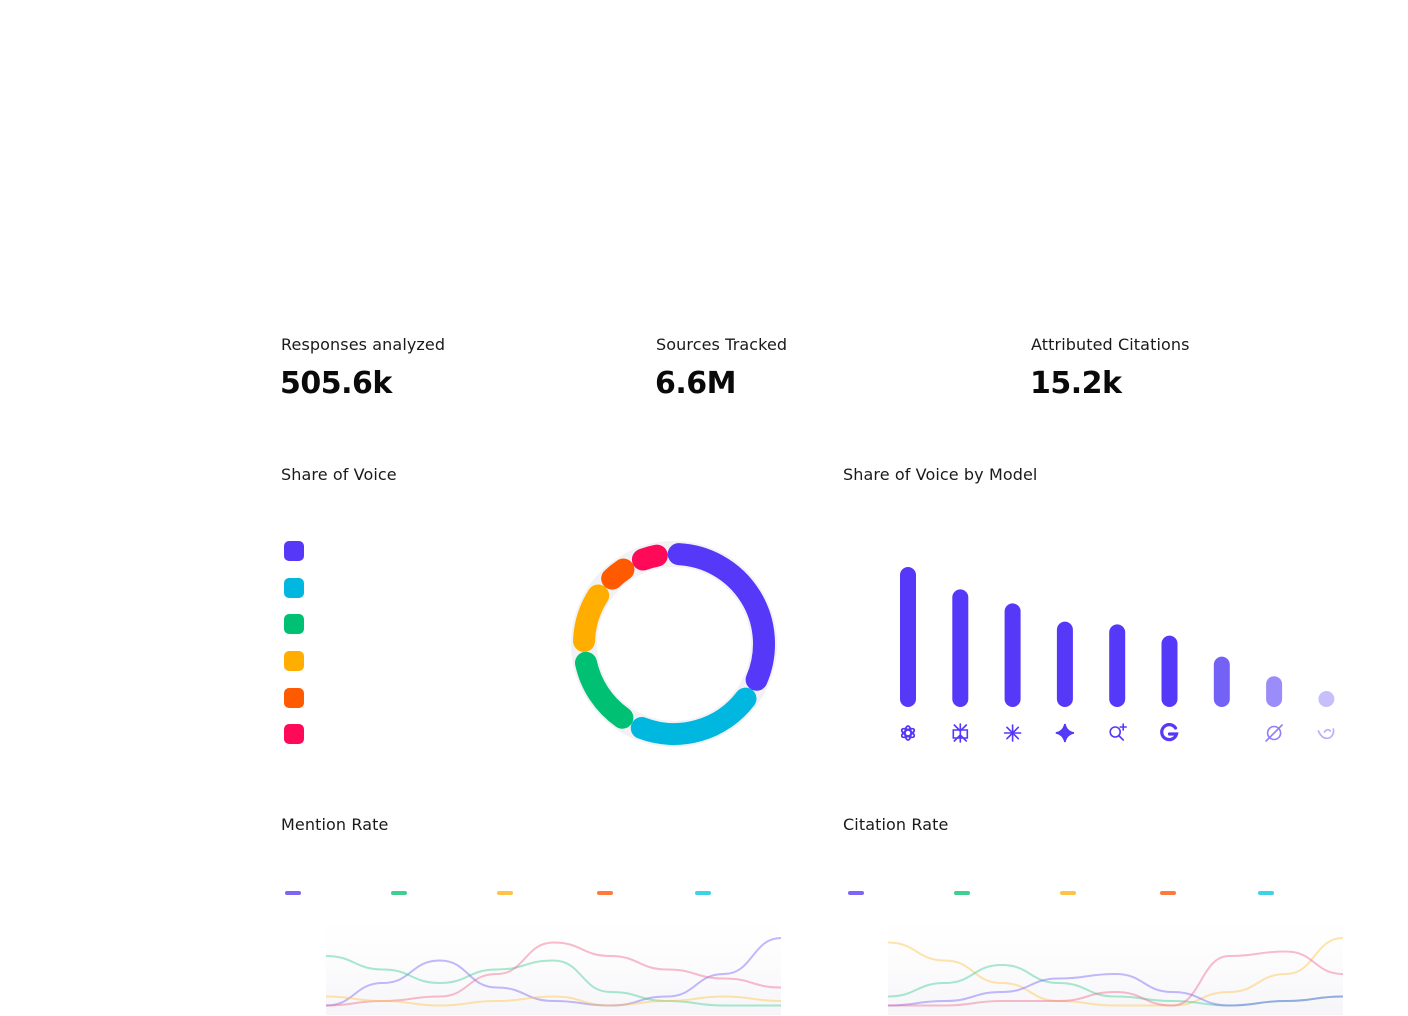  I want to click on share-of-voice-donut, so click(674, 644).